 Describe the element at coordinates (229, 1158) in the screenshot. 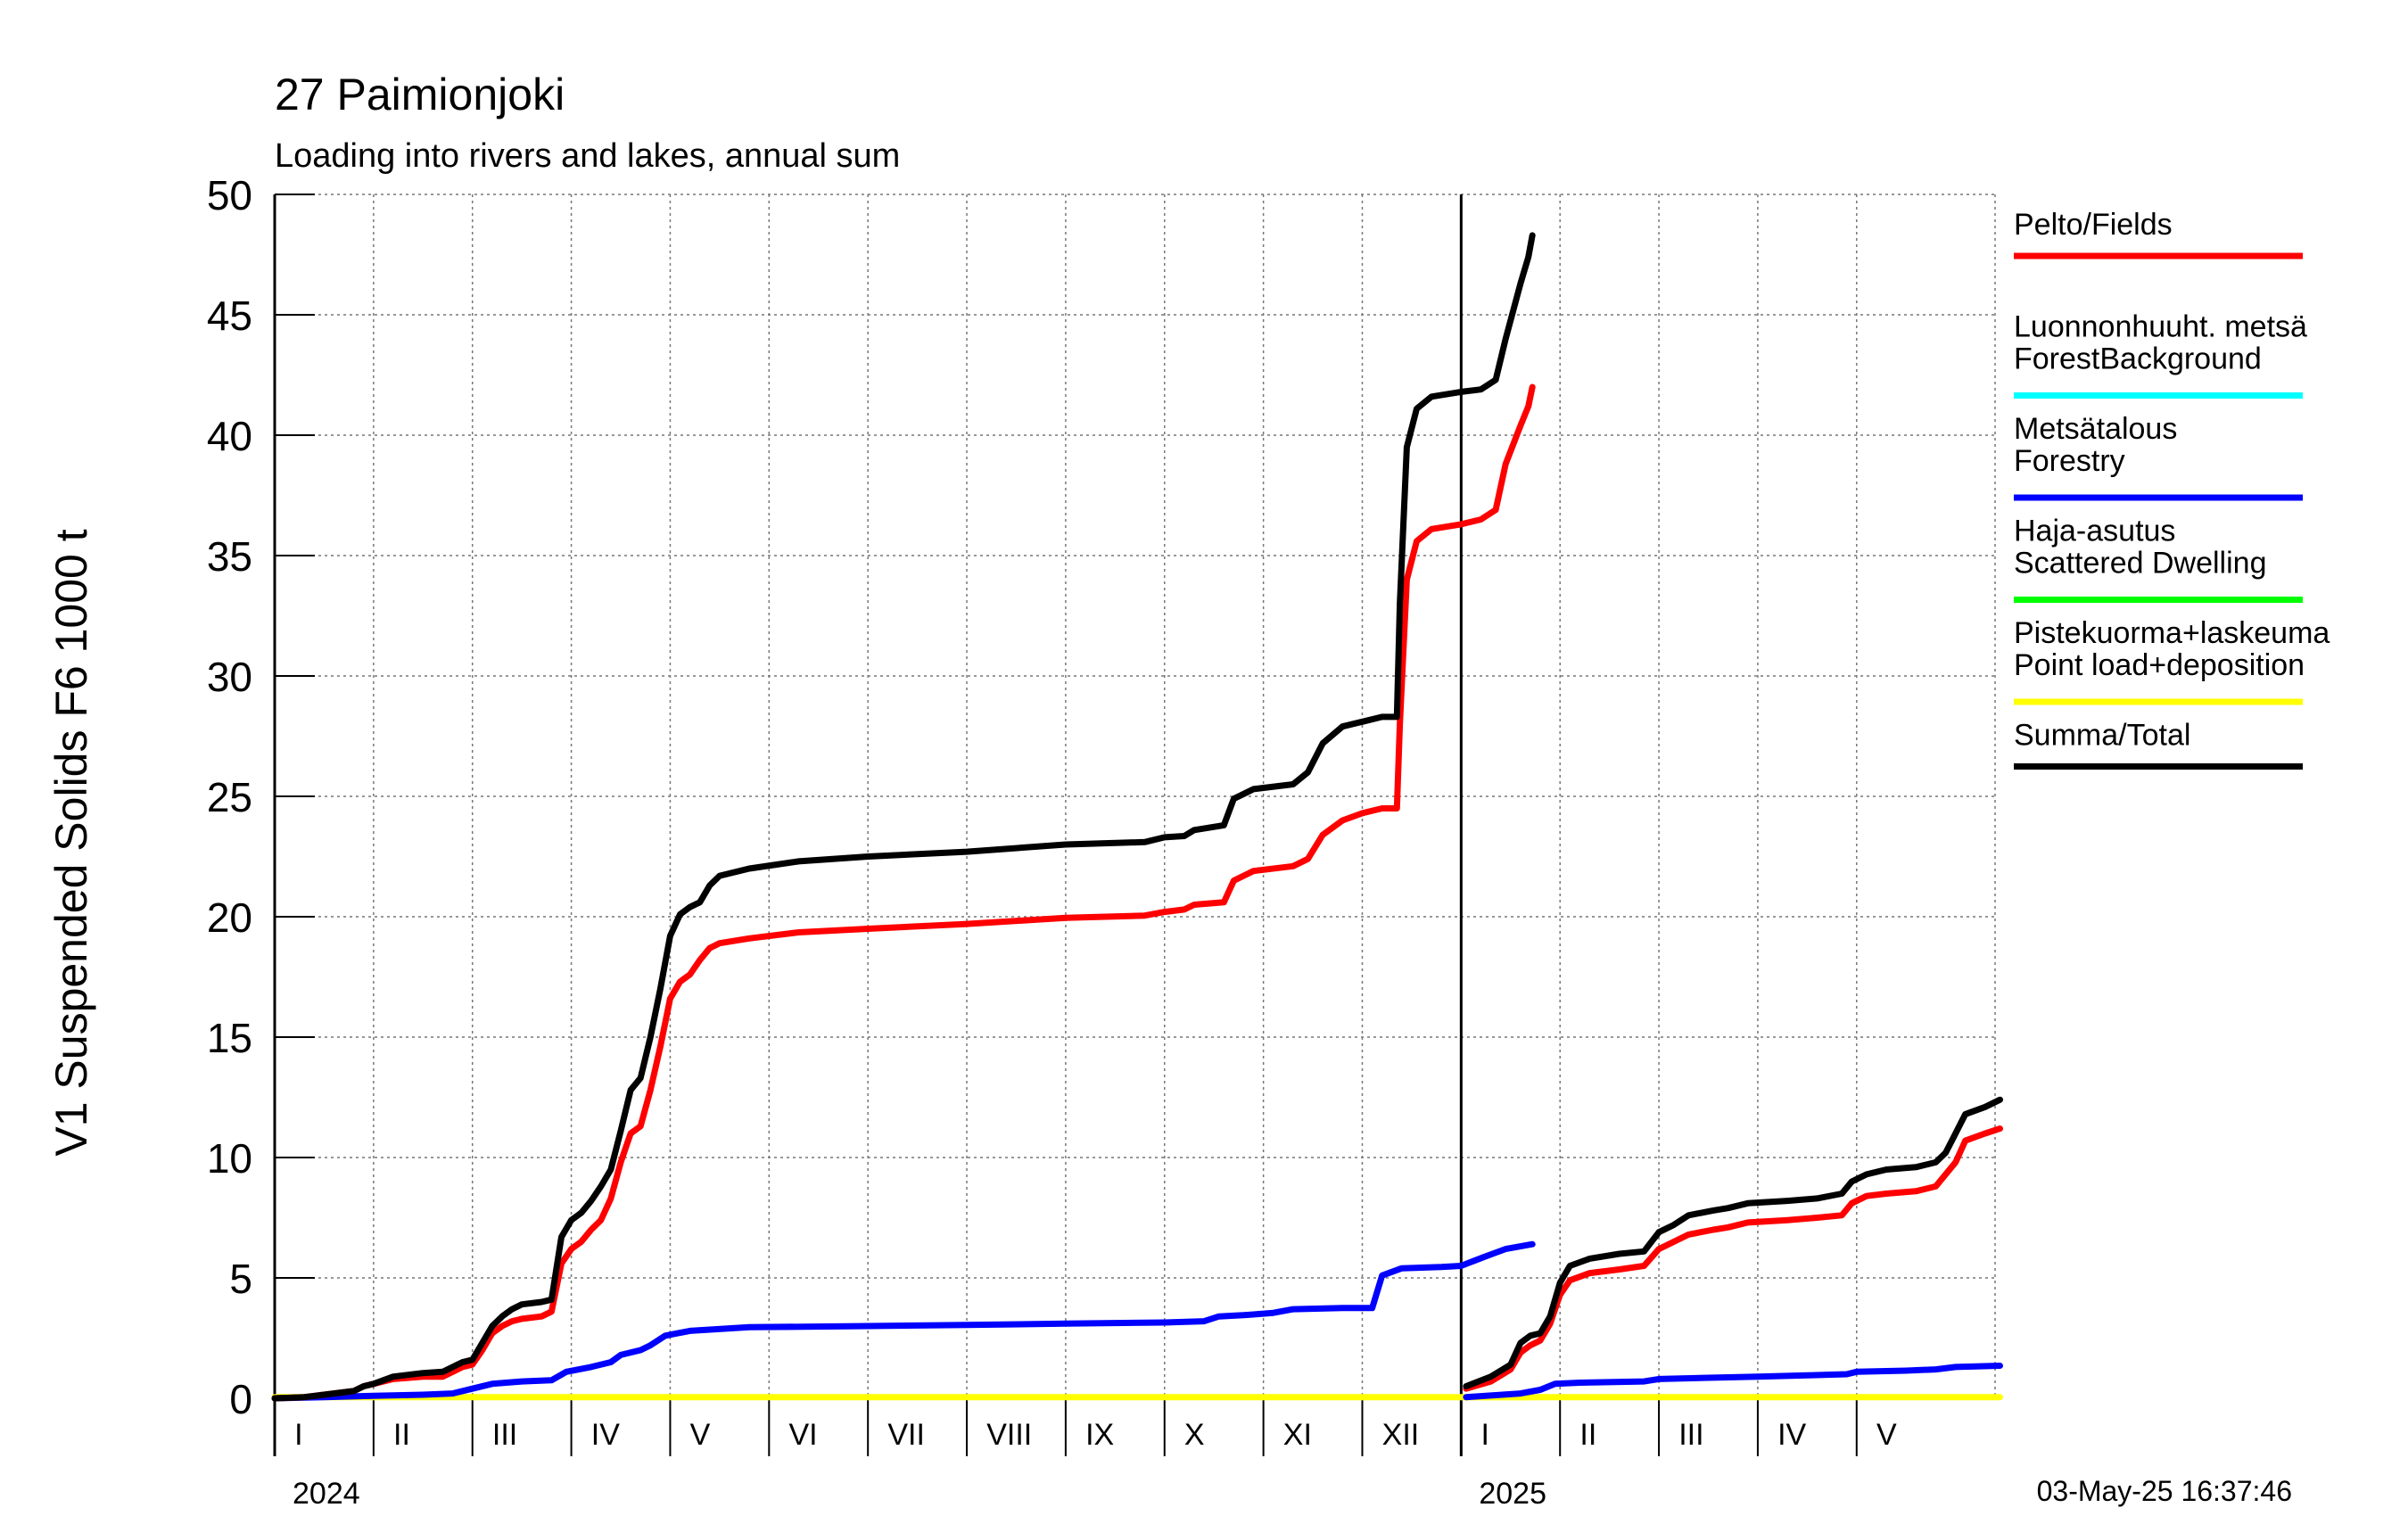

I see `y-tick-label: 10` at that location.